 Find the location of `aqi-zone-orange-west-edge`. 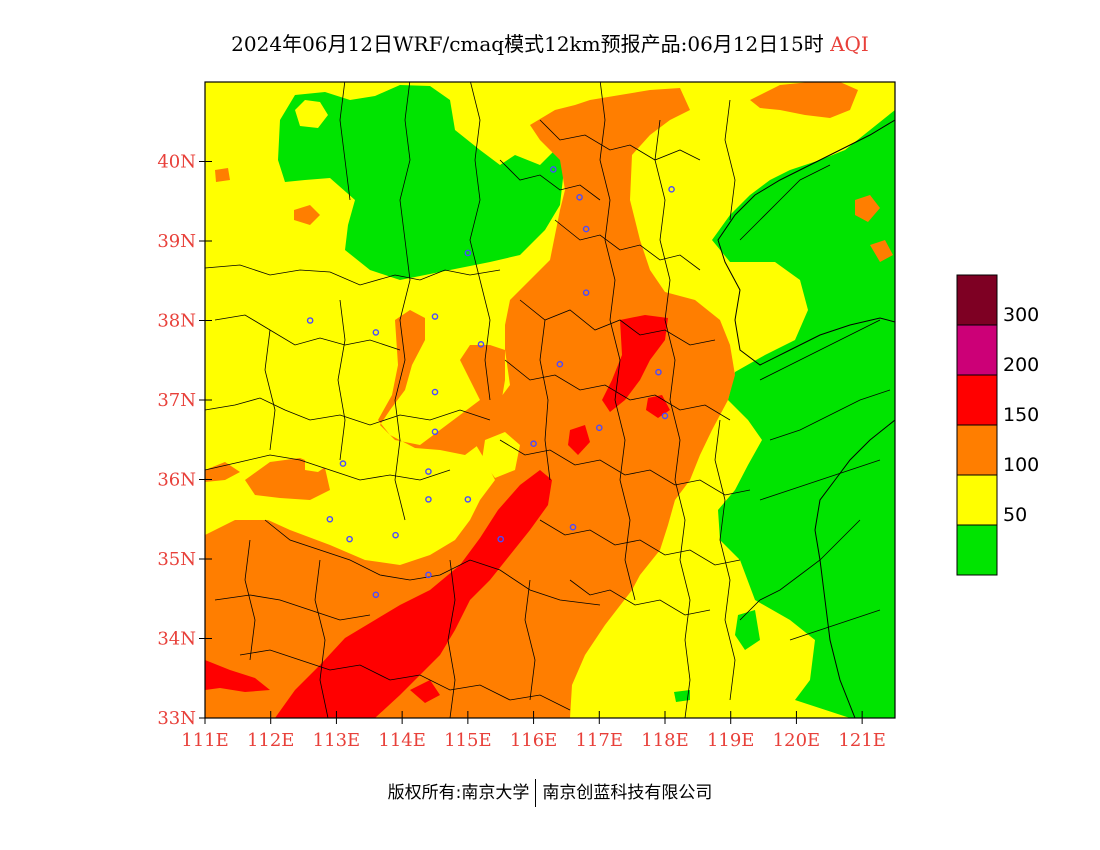

aqi-zone-orange-west-edge is located at coordinates (222, 472).